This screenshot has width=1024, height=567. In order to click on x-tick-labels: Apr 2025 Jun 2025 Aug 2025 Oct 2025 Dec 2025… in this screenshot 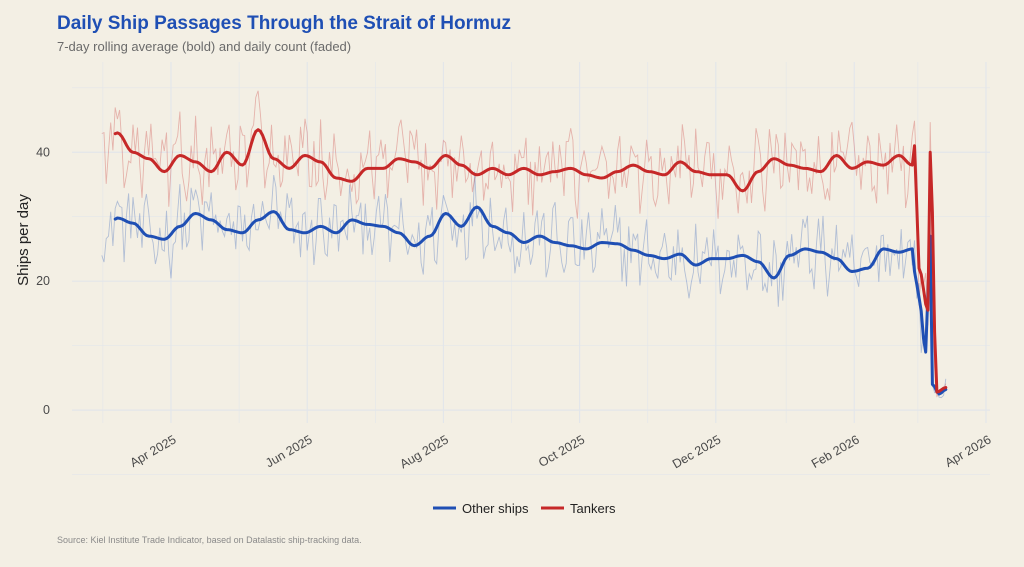, I will do `click(561, 451)`.